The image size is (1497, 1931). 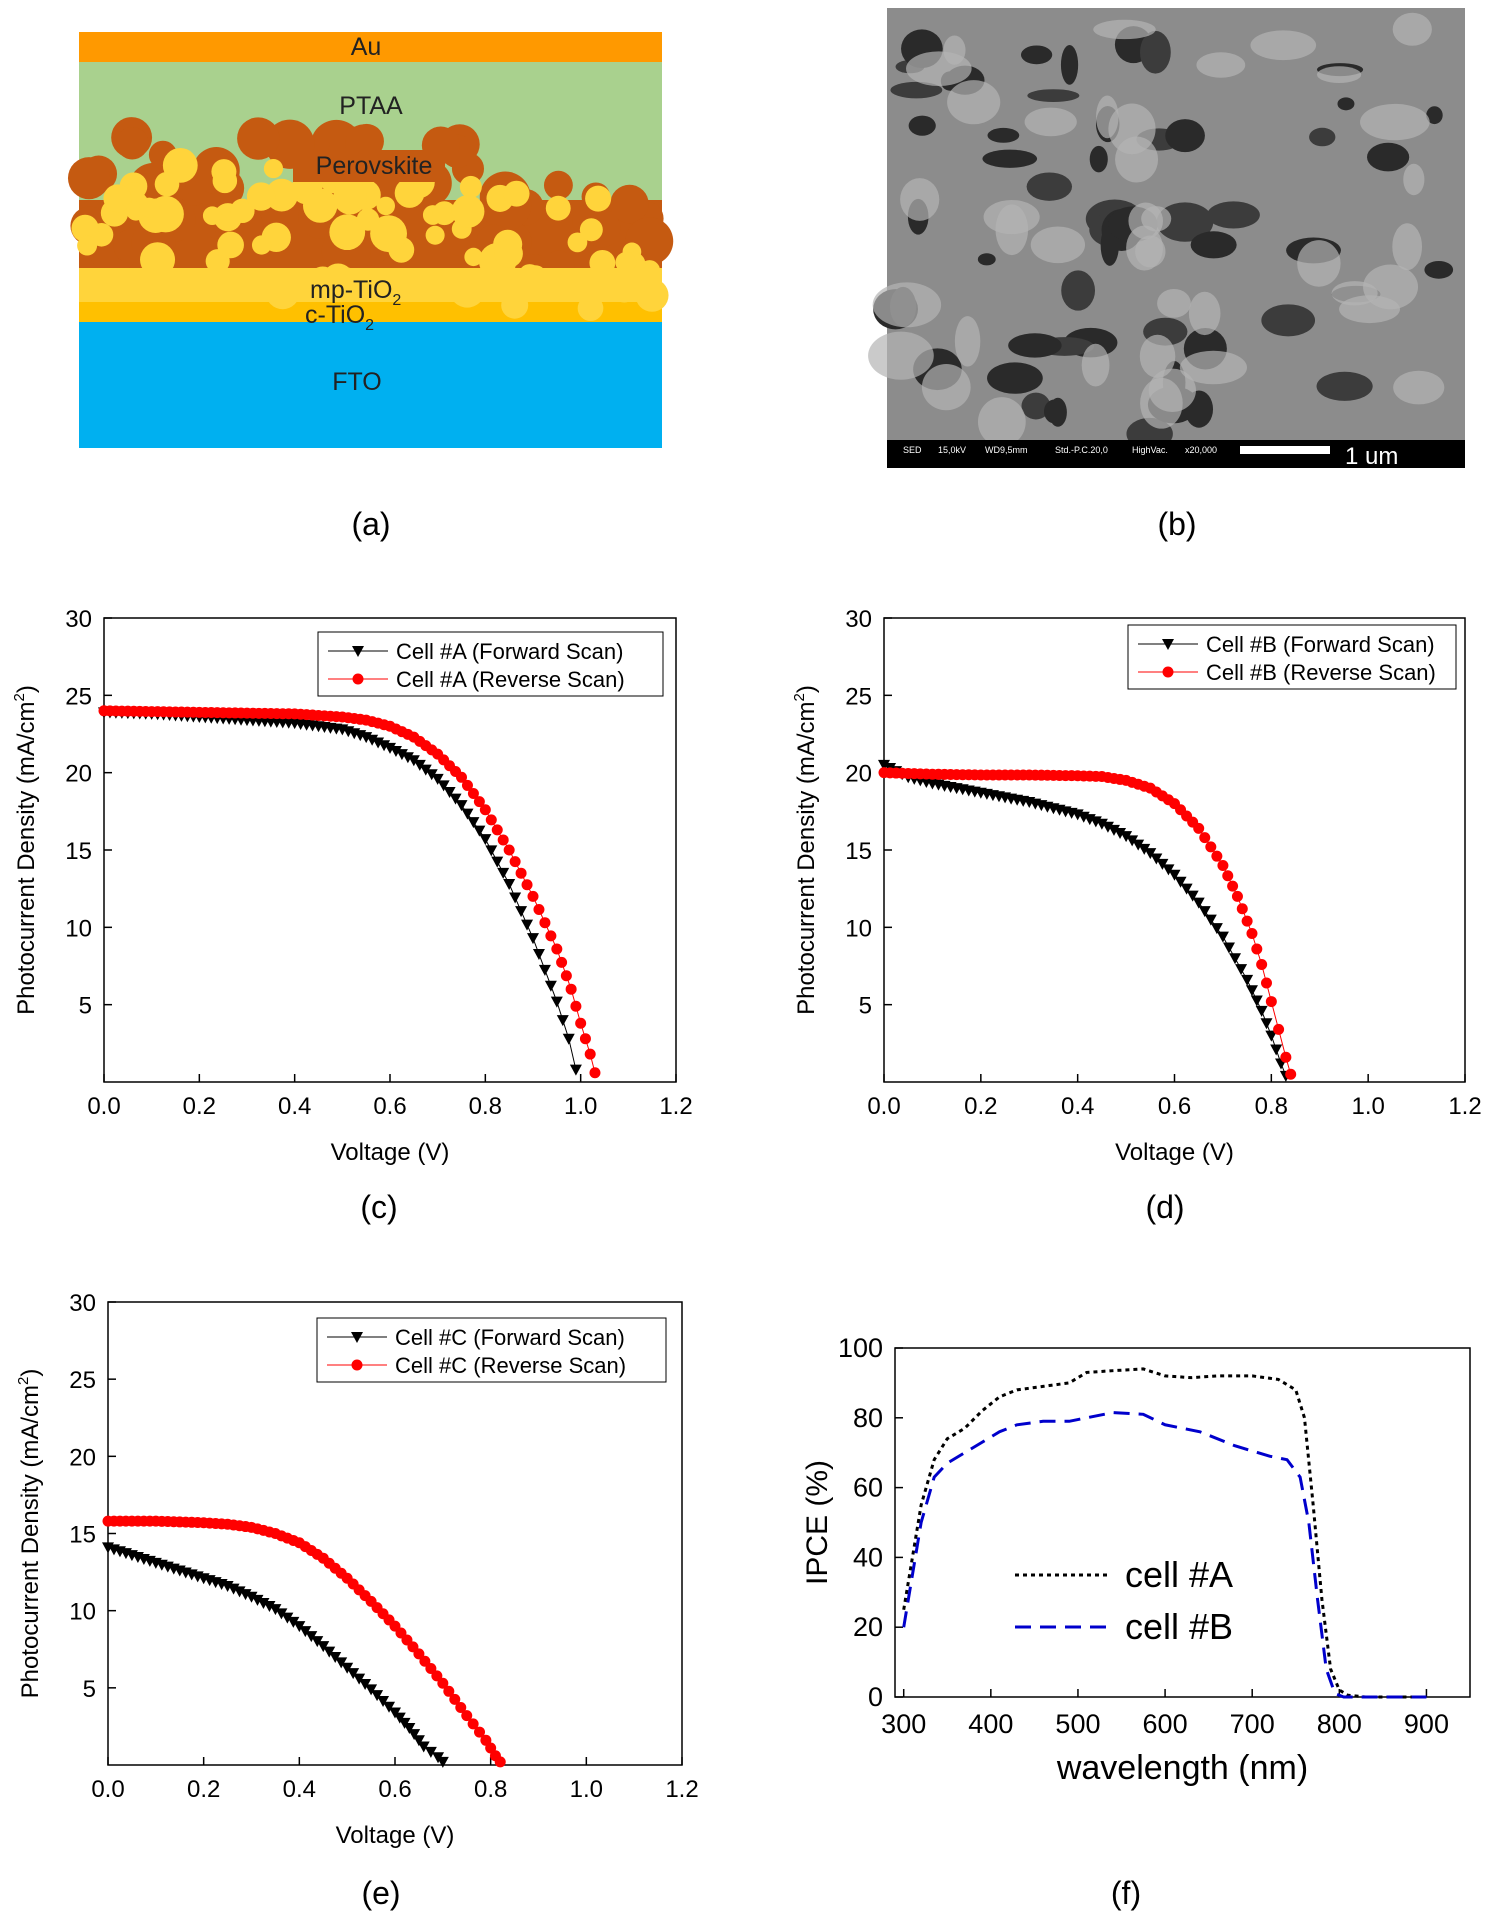 What do you see at coordinates (1339, 1724) in the screenshot?
I see `x-tick-label: 800` at bounding box center [1339, 1724].